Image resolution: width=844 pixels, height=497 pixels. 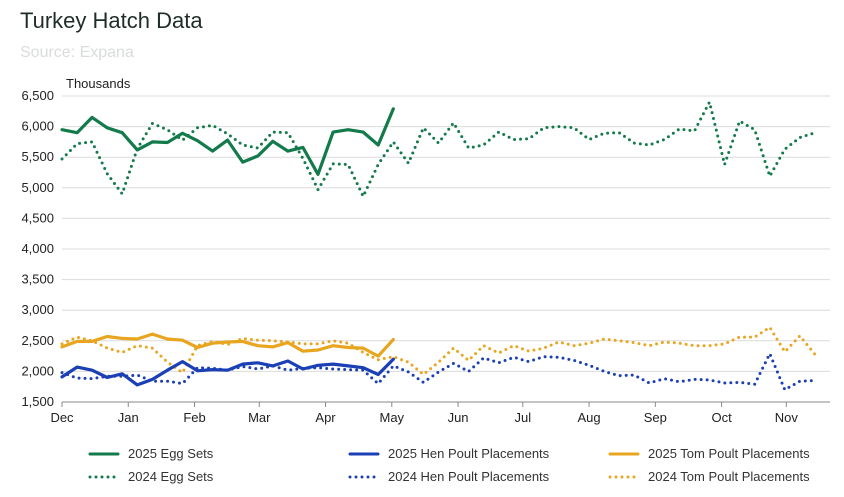 I want to click on y-tick-label: 2,000, so click(x=37, y=370).